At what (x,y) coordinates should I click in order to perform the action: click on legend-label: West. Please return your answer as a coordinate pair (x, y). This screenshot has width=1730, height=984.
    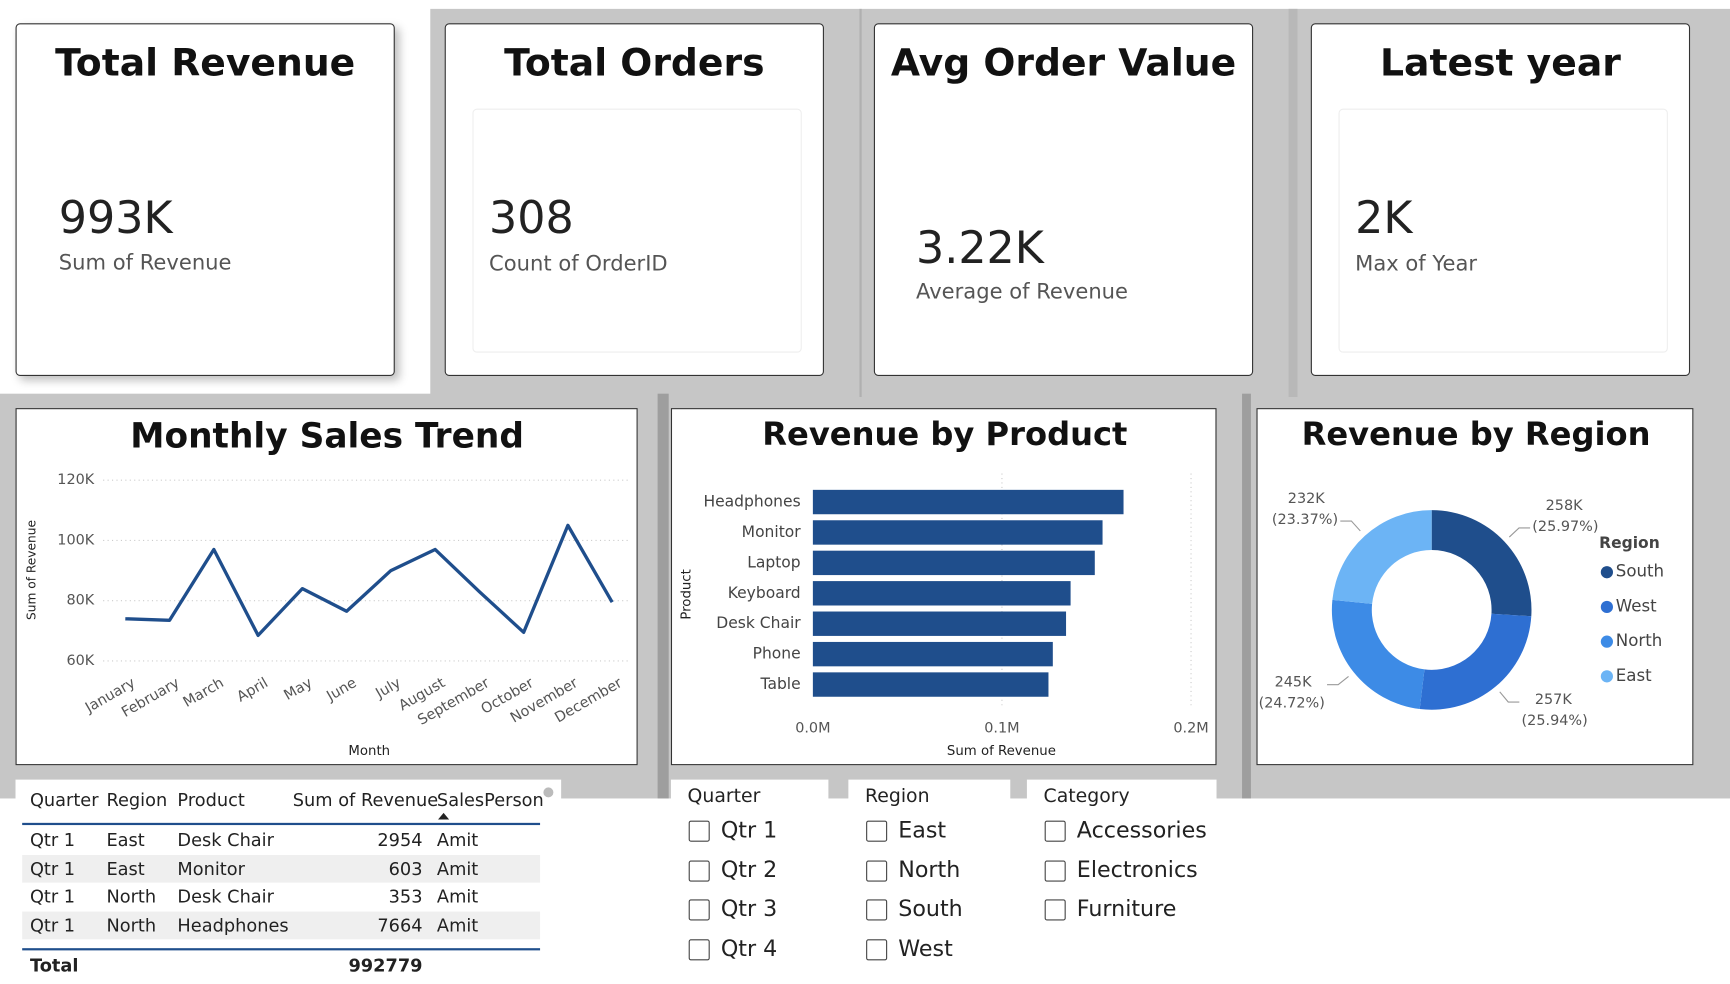
    Looking at the image, I should click on (1636, 605).